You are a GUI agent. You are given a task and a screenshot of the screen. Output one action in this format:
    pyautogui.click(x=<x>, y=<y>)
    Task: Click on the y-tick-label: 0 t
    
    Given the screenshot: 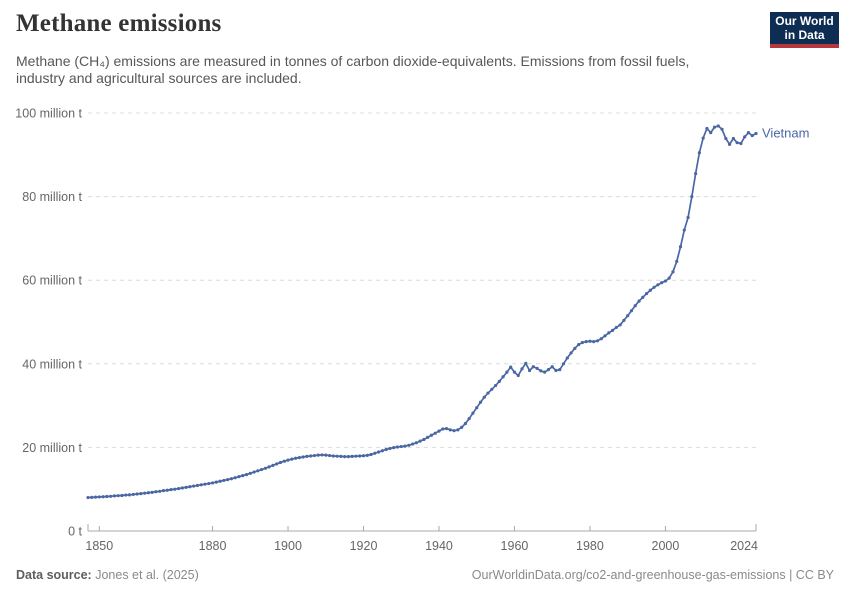 What is the action you would take?
    pyautogui.click(x=75, y=532)
    